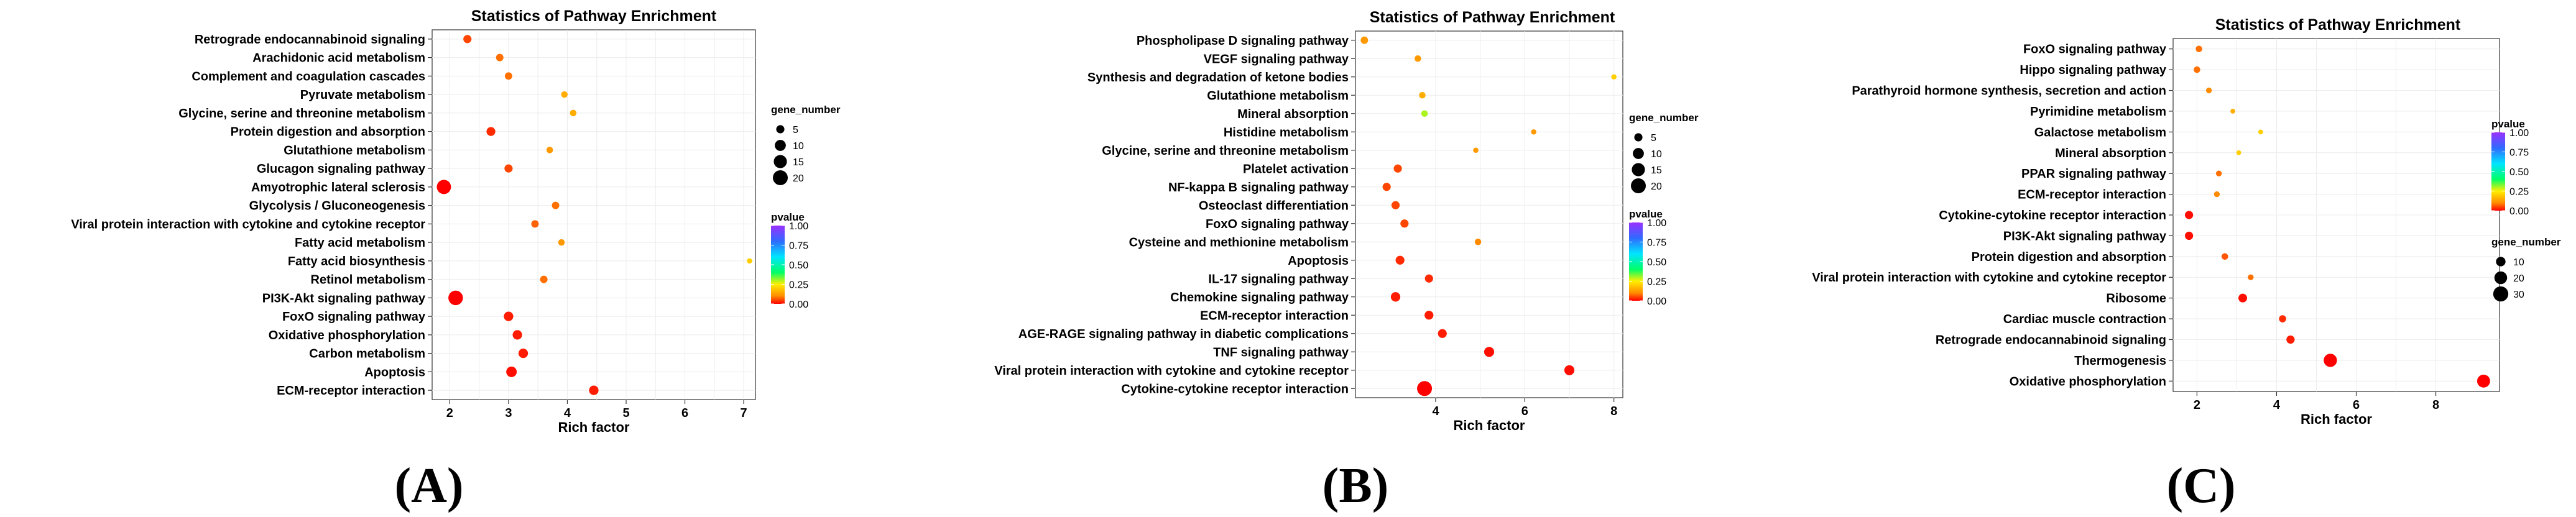  Describe the element at coordinates (1239, 242) in the screenshot. I see `pathway-label-cysteine-and-methionine-metabolism: Cysteine and methionine metabolism` at that location.